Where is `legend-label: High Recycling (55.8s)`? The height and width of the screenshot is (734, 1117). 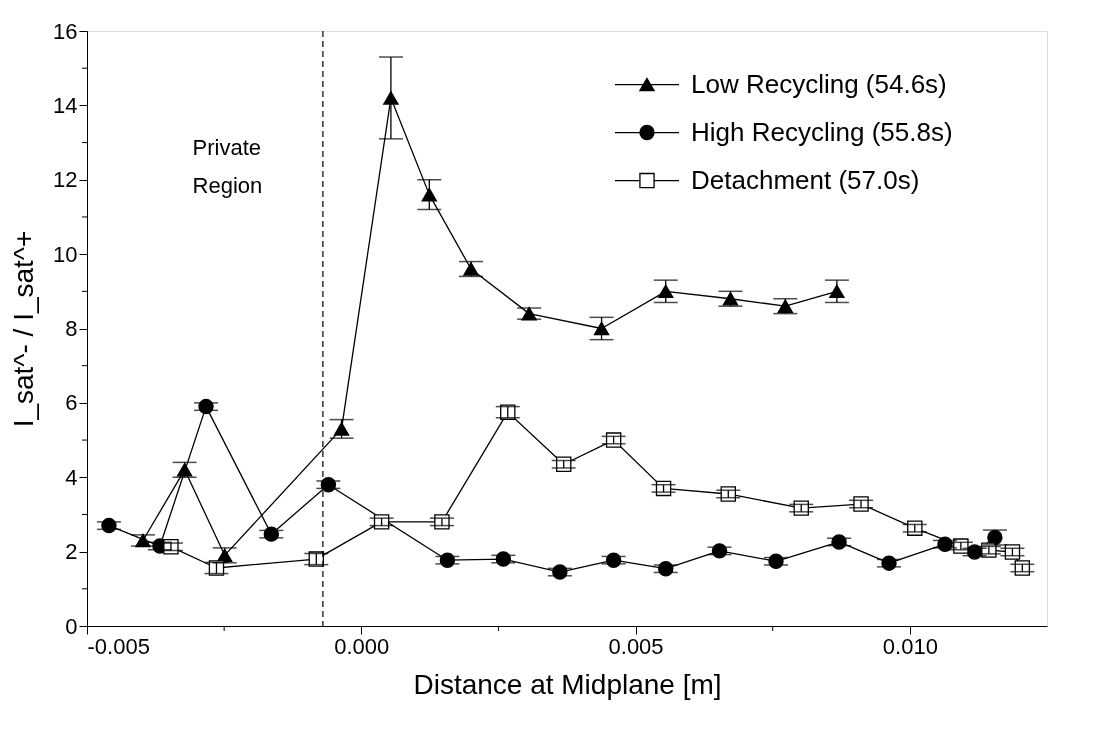 legend-label: High Recycling (55.8s) is located at coordinates (822, 131).